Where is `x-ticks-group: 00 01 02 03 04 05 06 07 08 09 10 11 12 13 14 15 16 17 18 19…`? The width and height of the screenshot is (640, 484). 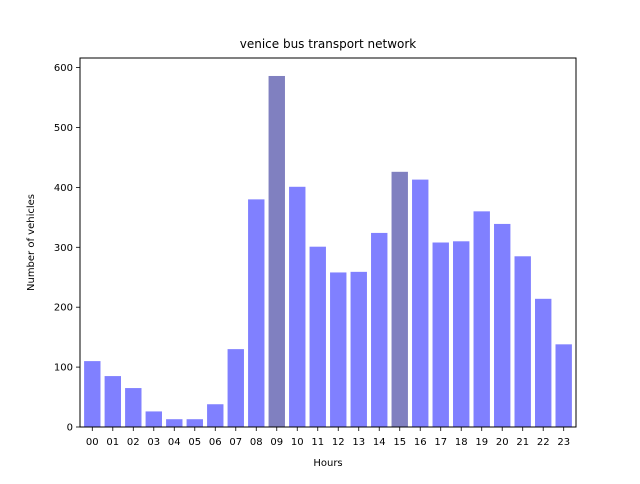
x-ticks-group: 00 01 02 03 04 05 06 07 08 09 10 11 12 13 14 15 16 17 18 19… is located at coordinates (328, 437).